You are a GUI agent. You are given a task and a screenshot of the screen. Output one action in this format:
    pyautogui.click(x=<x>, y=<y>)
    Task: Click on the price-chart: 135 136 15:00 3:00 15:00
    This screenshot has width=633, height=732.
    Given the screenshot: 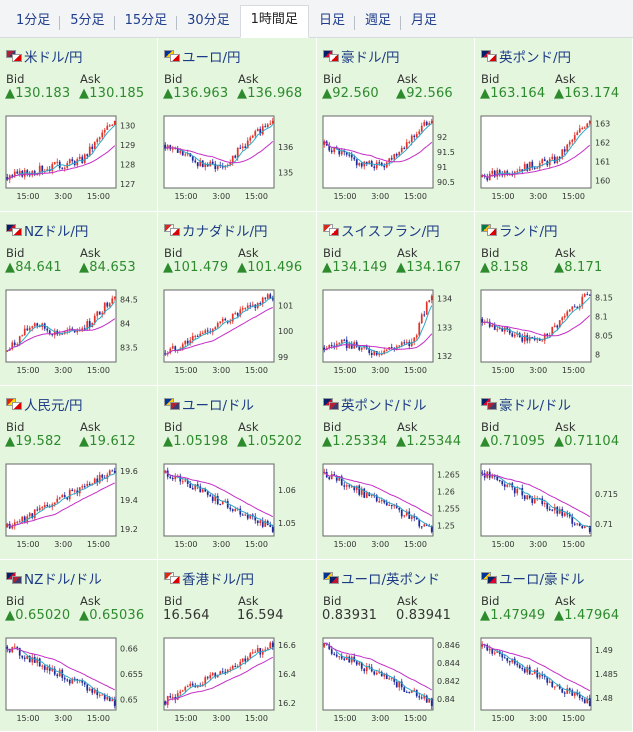 What is the action you would take?
    pyautogui.click(x=237, y=161)
    